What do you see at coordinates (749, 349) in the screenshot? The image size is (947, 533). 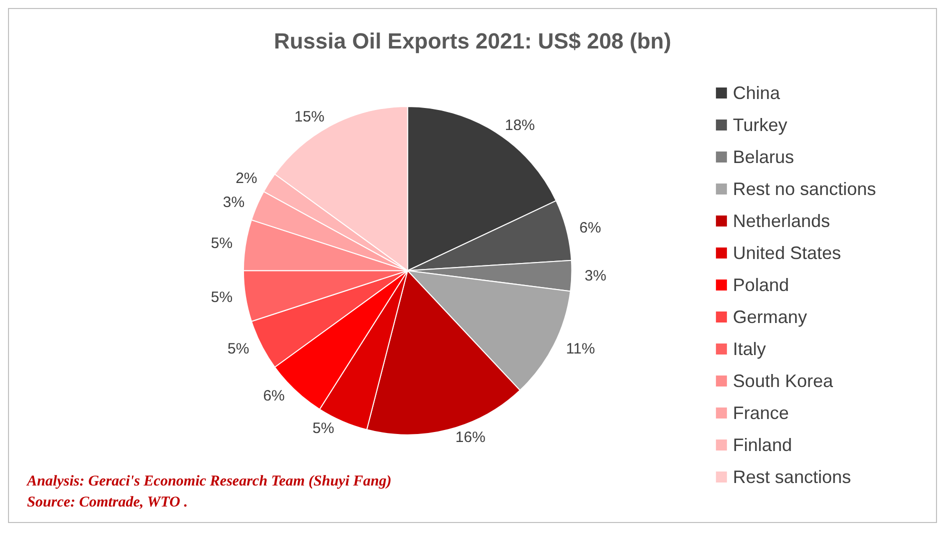 I see `legend-label: Italy` at bounding box center [749, 349].